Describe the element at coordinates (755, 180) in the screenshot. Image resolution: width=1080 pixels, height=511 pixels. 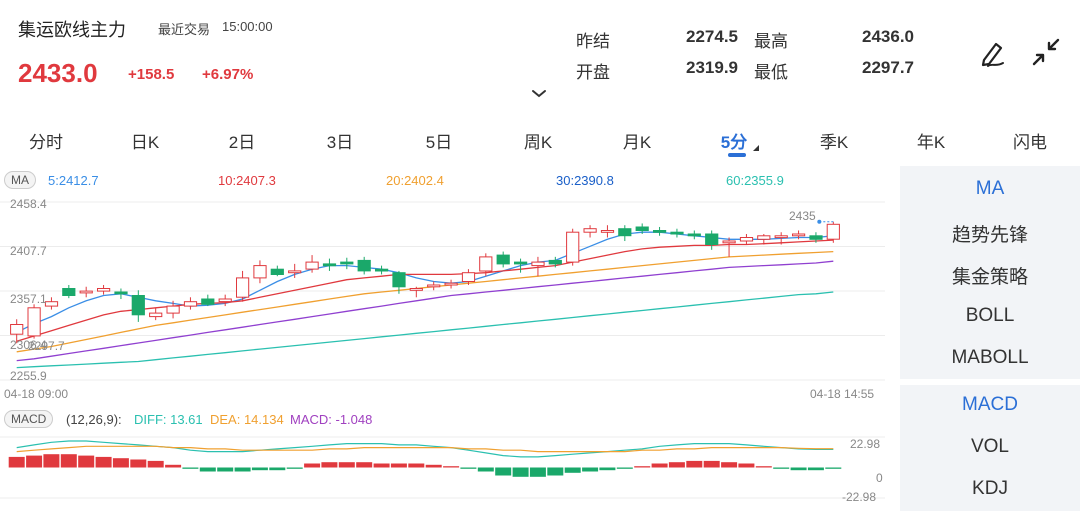
I see `ma60-value: 60:2355.9` at that location.